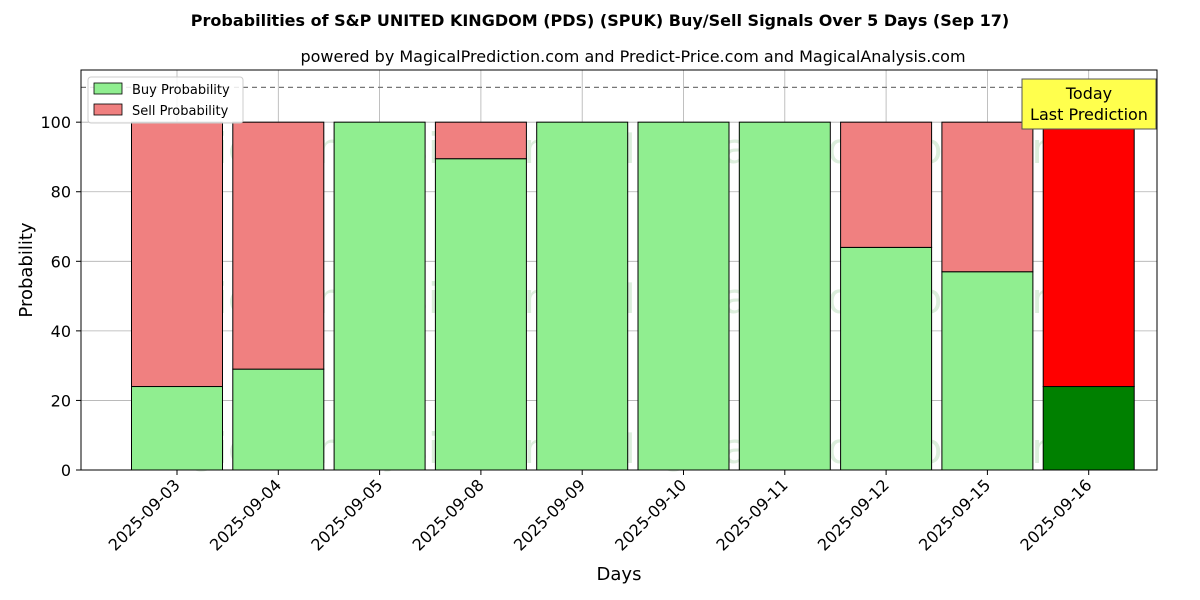 The width and height of the screenshot is (1200, 600). Describe the element at coordinates (61, 400) in the screenshot. I see `y-tick-label: 20` at that location.